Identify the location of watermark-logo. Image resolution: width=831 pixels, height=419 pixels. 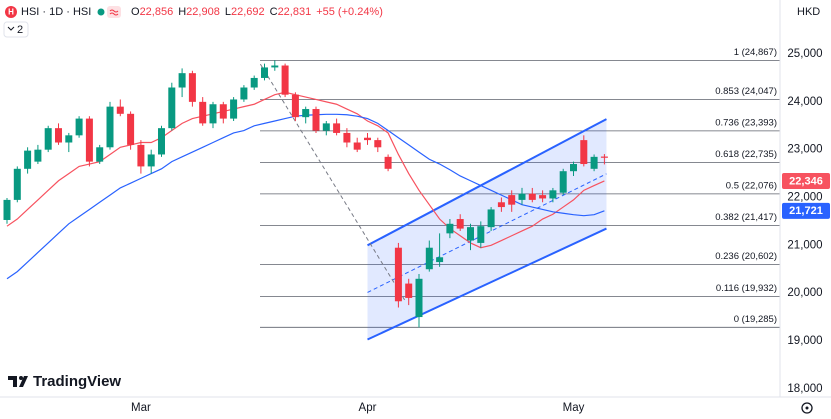
(18, 381).